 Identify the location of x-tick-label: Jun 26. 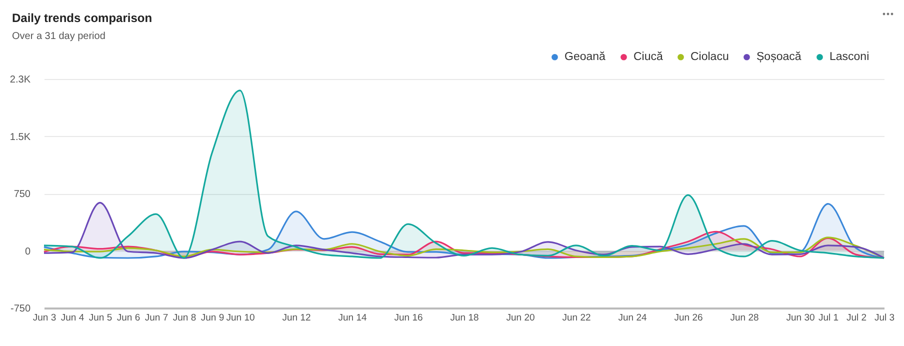
(688, 318).